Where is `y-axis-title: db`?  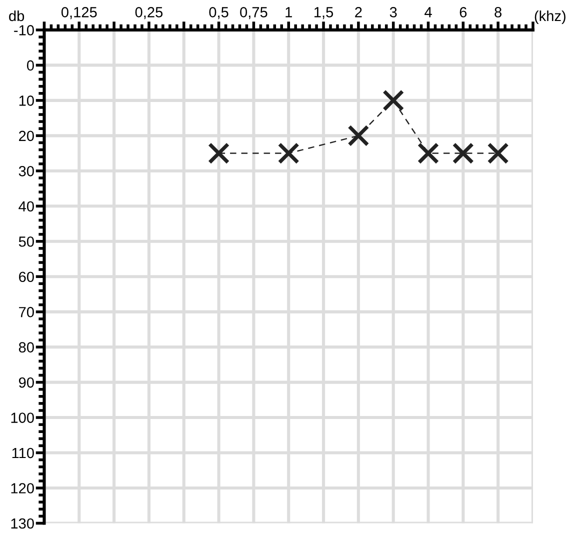
y-axis-title: db is located at coordinates (16, 16).